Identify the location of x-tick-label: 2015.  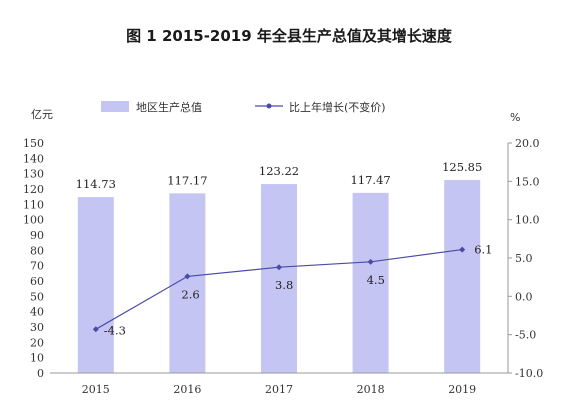
(96, 389).